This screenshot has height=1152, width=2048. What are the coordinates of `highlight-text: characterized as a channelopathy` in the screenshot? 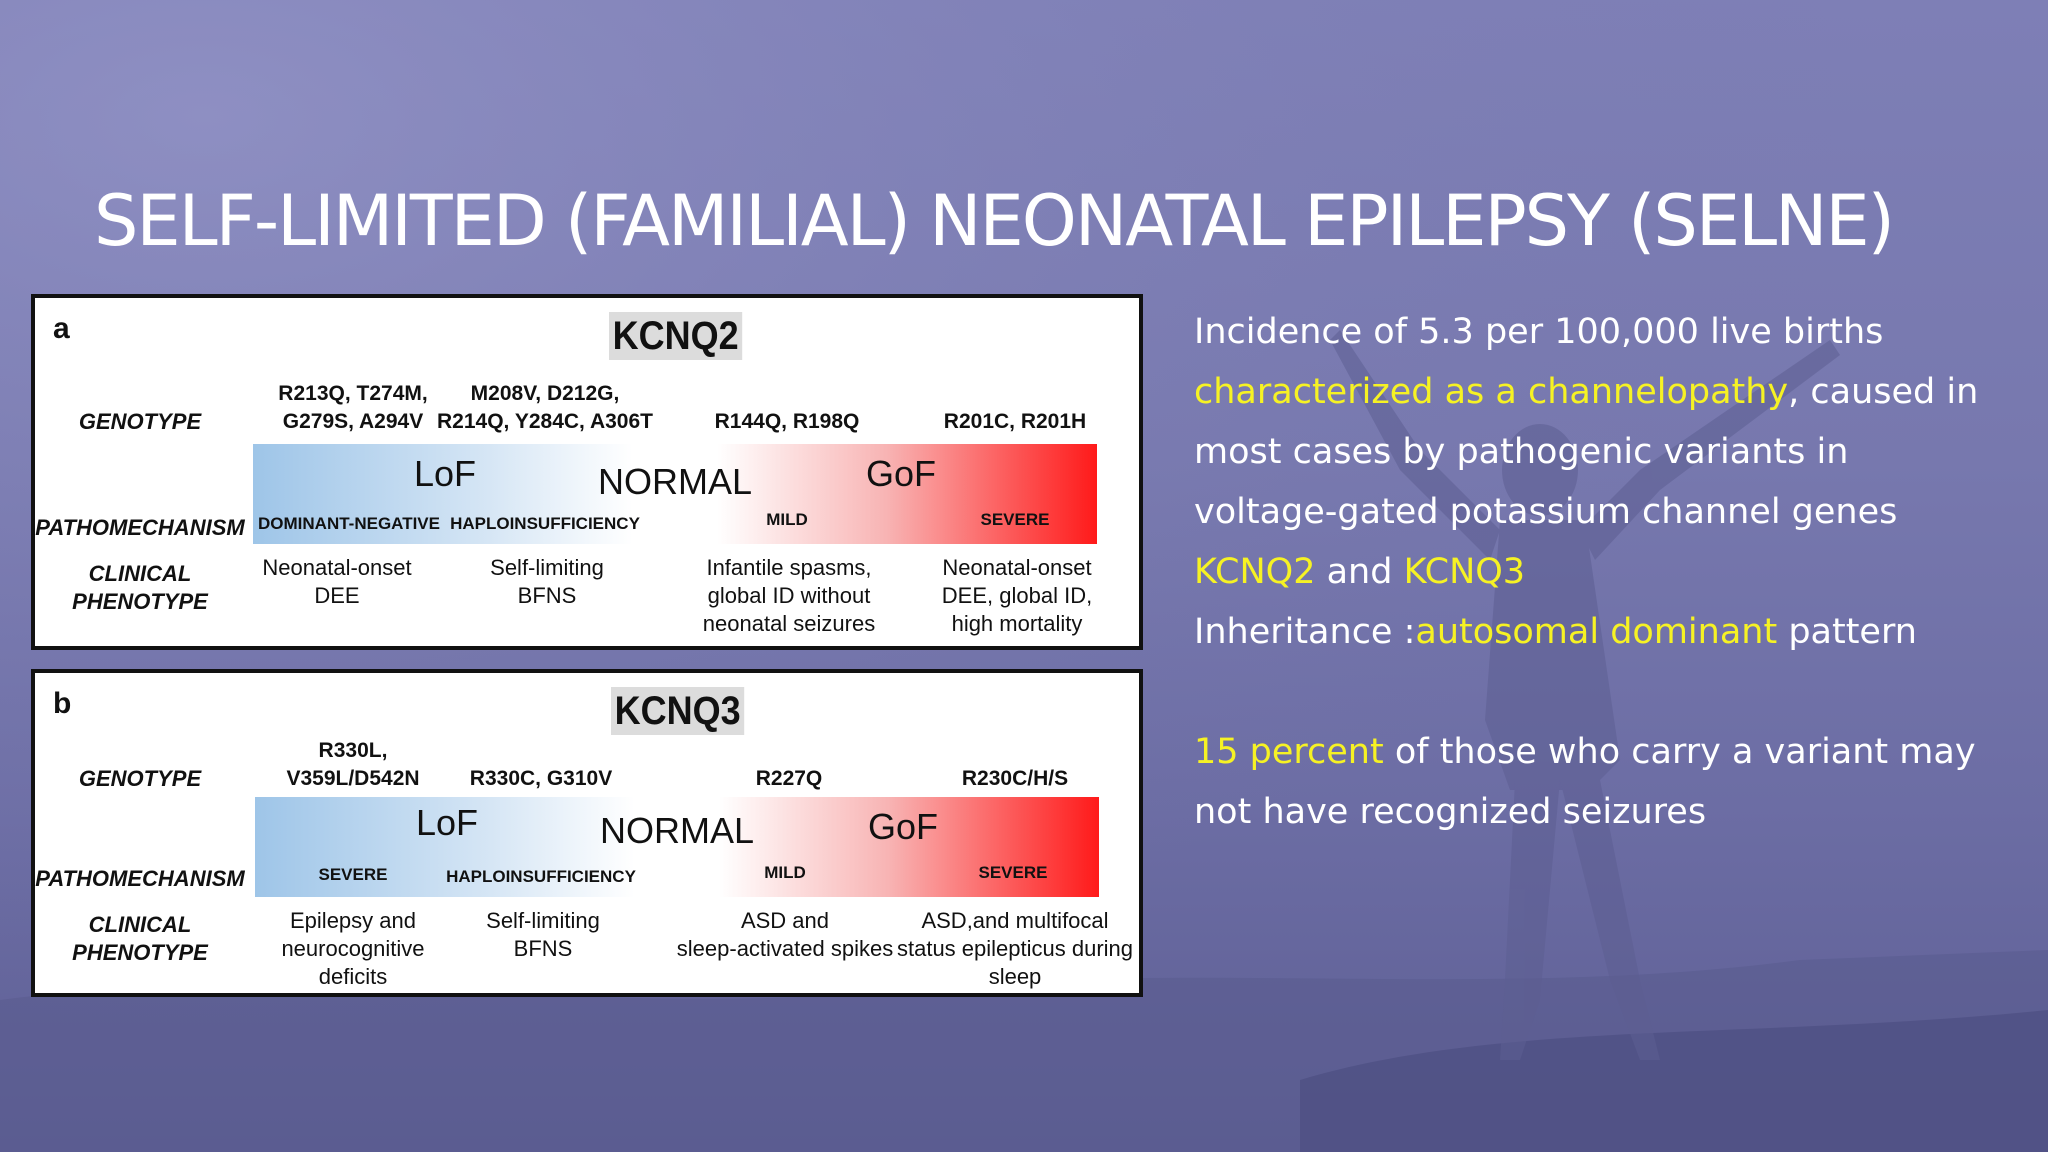 It's located at (1491, 392).